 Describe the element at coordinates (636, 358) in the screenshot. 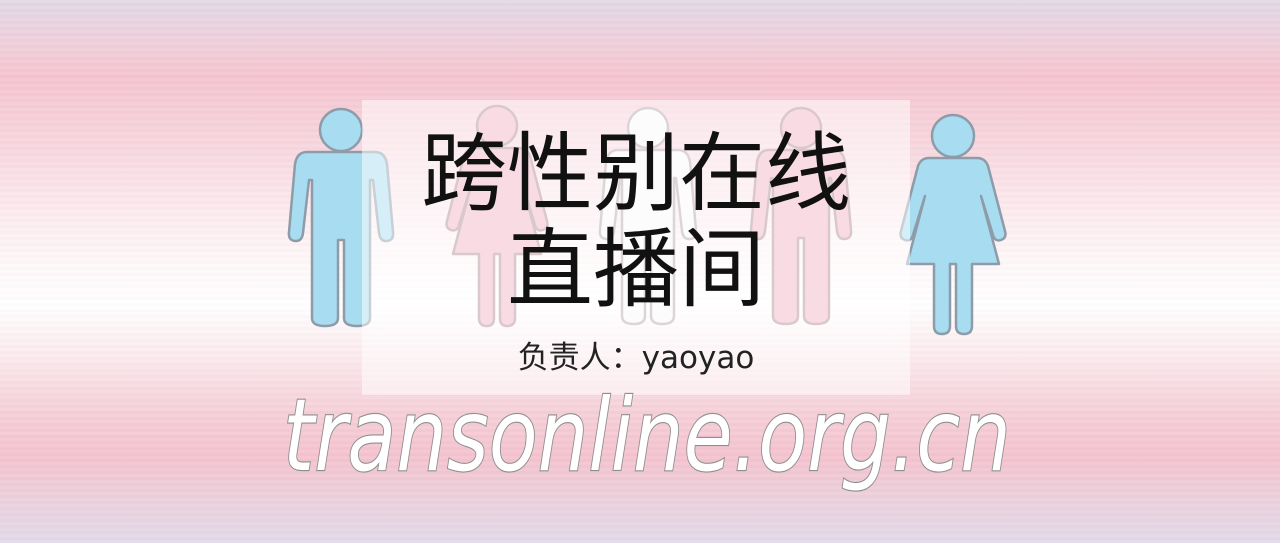

I see `host-subtitle: 负责人：yaoyao` at that location.